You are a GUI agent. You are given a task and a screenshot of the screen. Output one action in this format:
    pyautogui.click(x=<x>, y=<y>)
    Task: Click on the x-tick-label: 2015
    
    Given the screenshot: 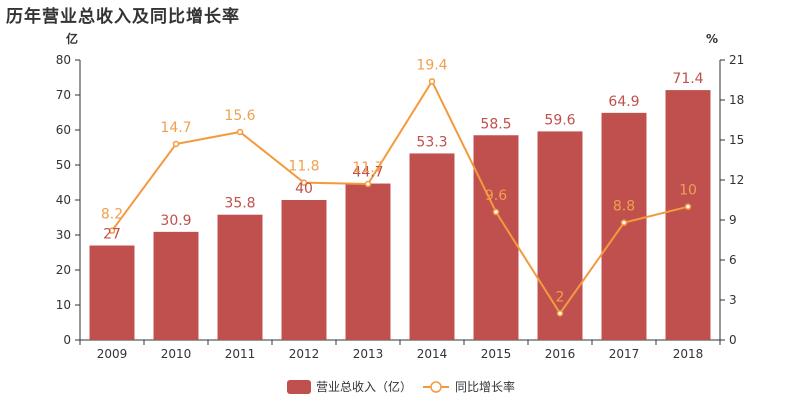 What is the action you would take?
    pyautogui.click(x=496, y=354)
    